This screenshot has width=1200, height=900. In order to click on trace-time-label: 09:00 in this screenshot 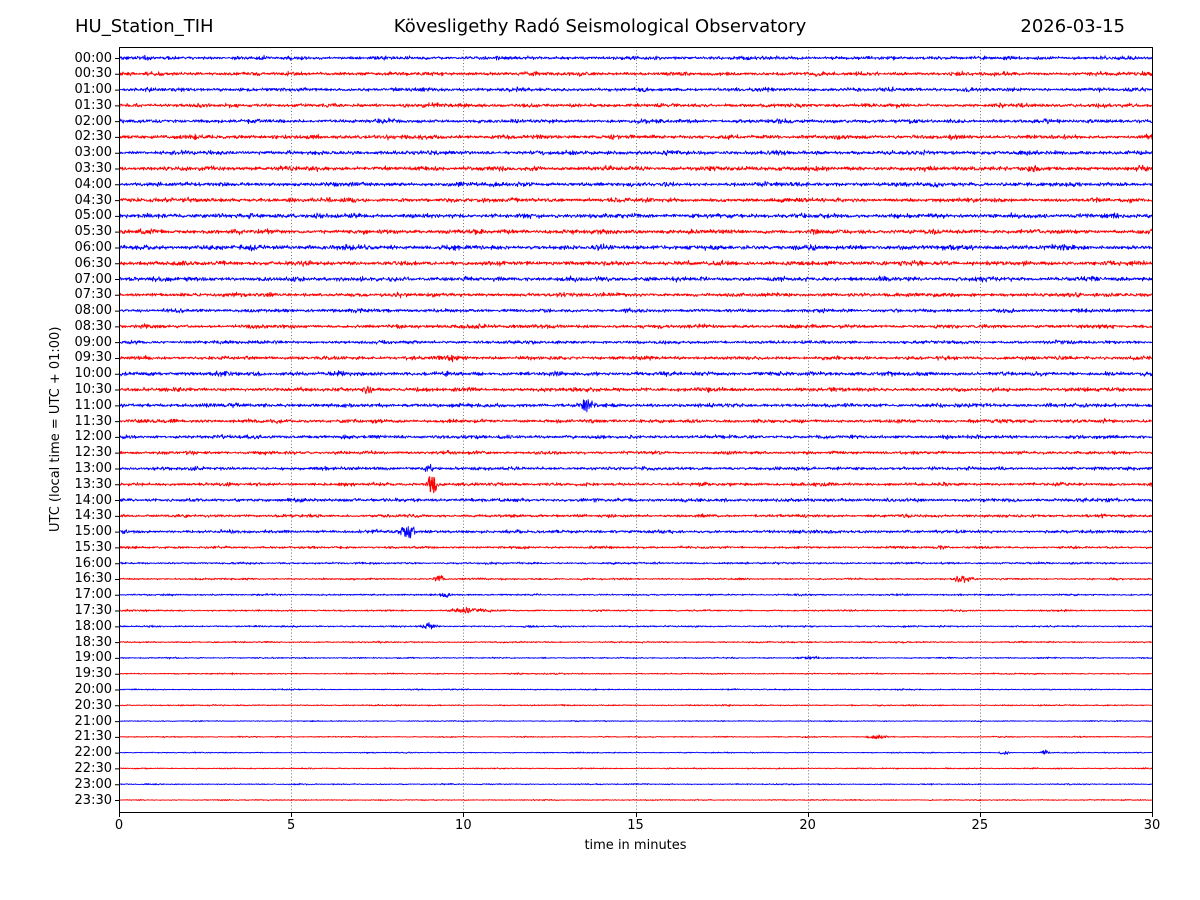, I will do `click(93, 342)`.